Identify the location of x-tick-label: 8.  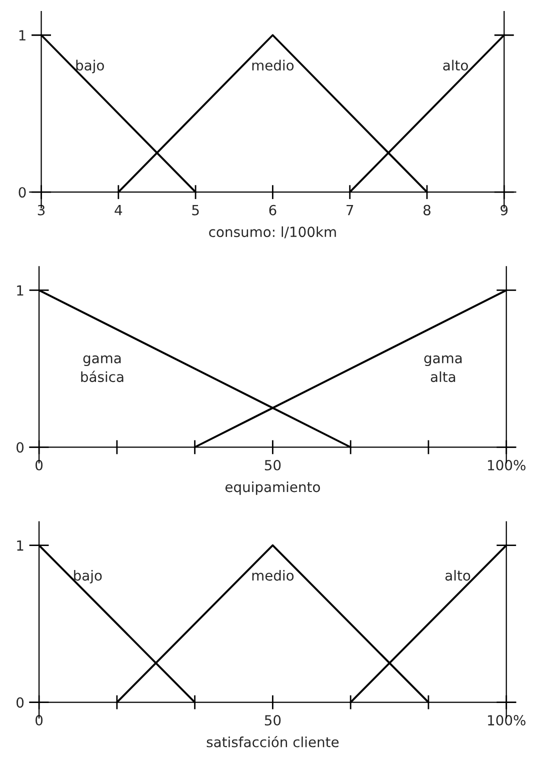
(427, 210).